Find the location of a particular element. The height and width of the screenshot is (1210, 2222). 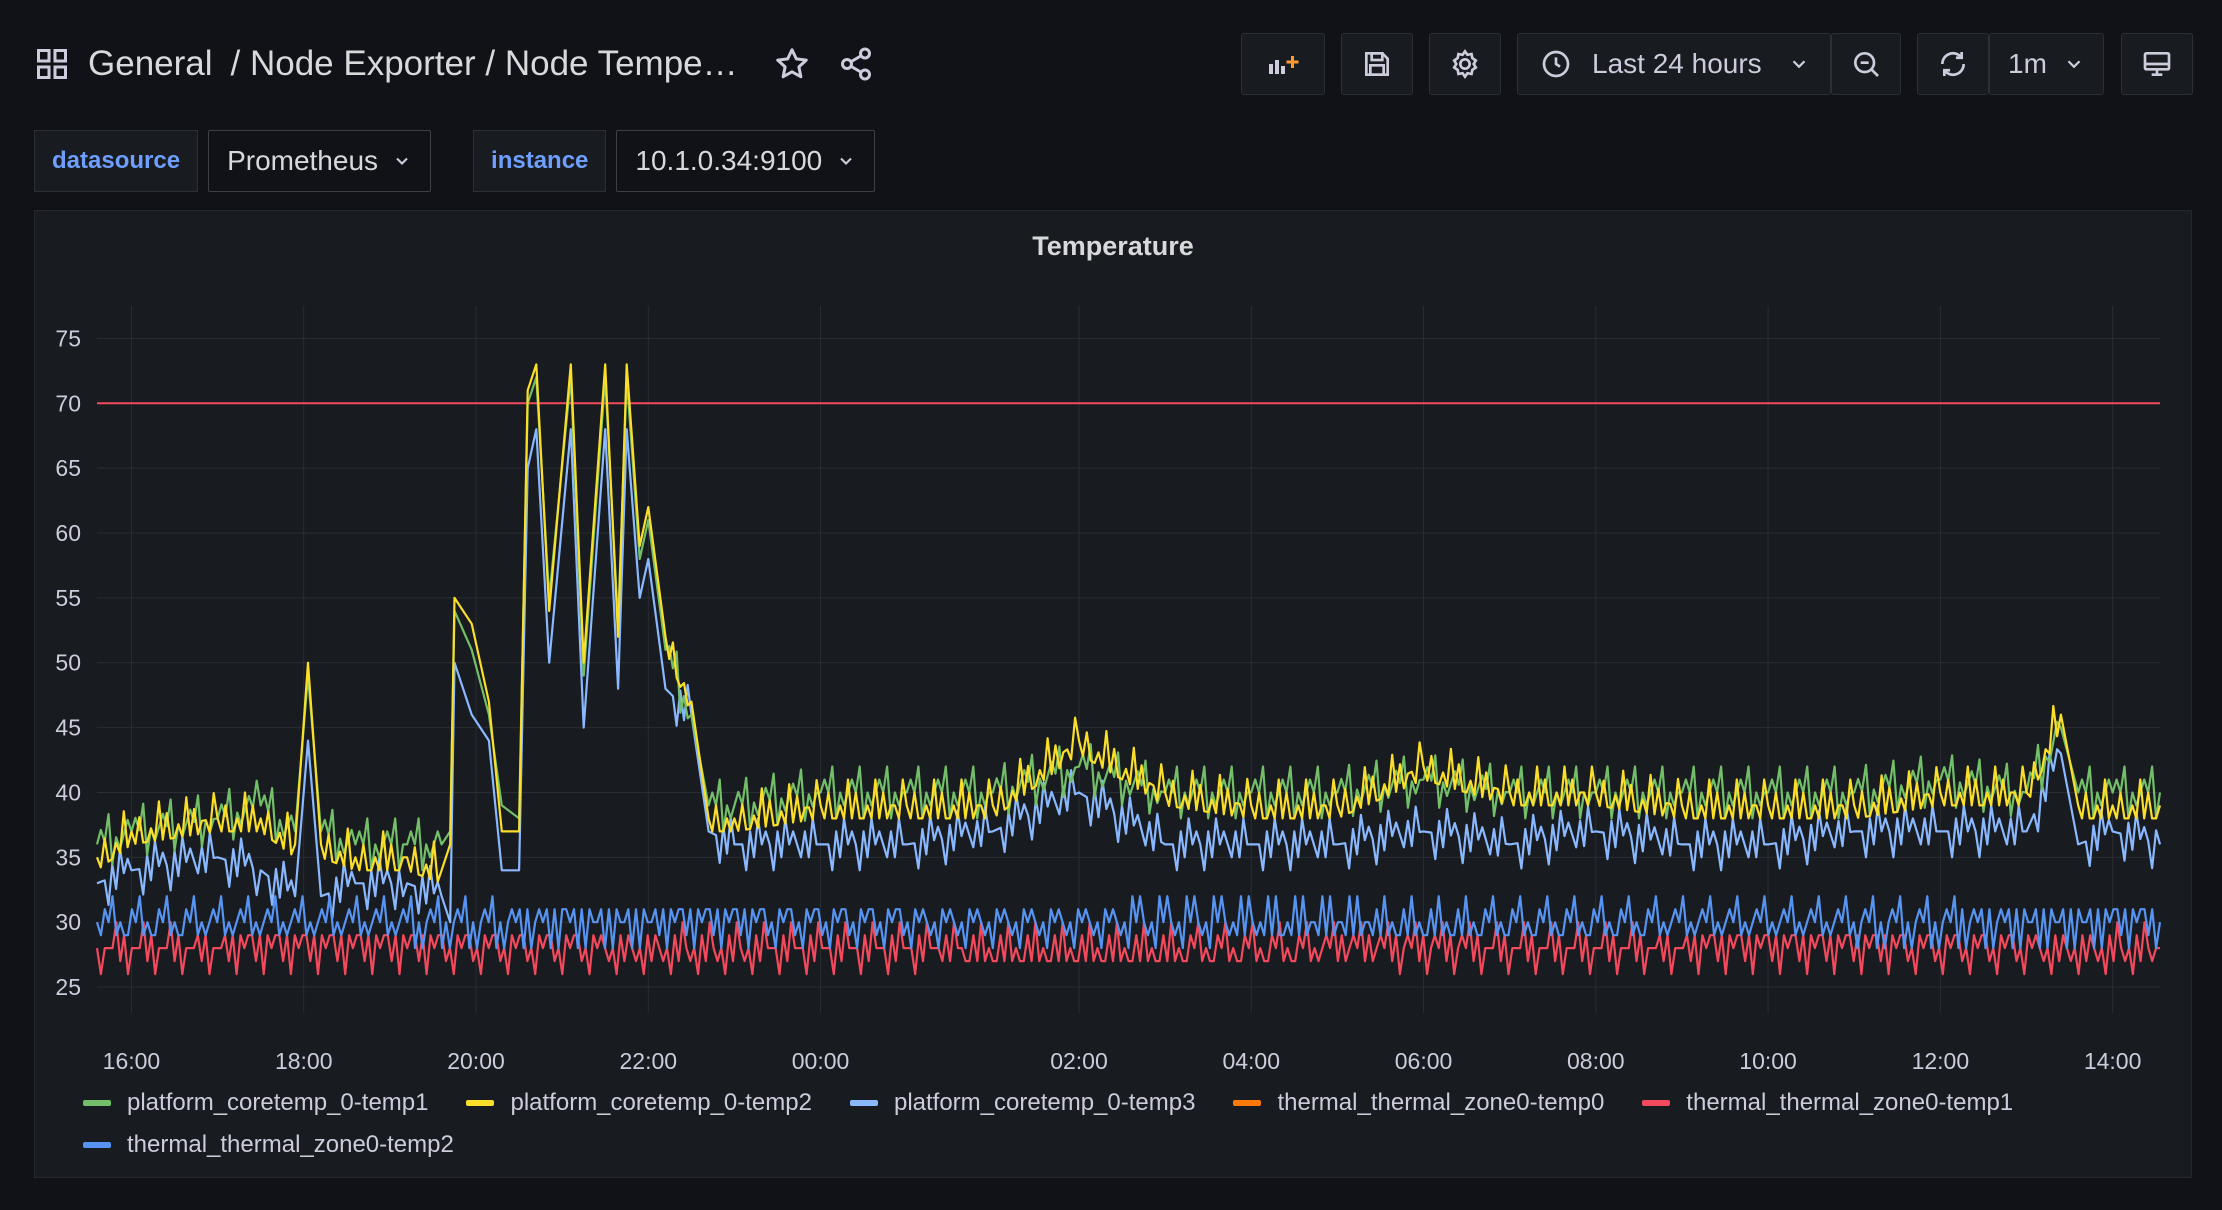

x-tick-label: 18:00 is located at coordinates (304, 1061).